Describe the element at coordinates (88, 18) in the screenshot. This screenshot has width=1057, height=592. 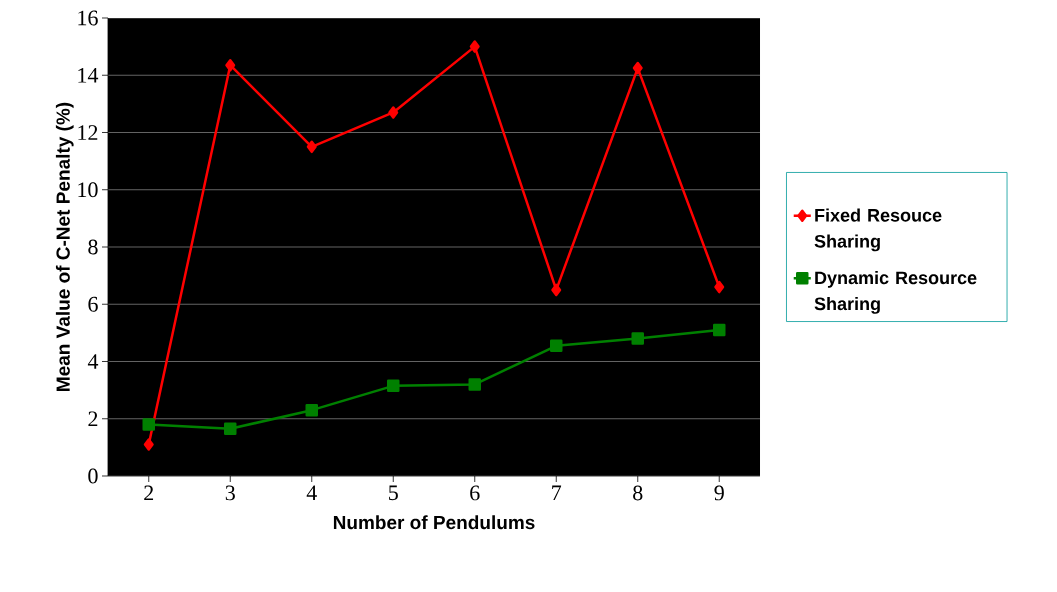
I see `y-tick-label: 16` at that location.